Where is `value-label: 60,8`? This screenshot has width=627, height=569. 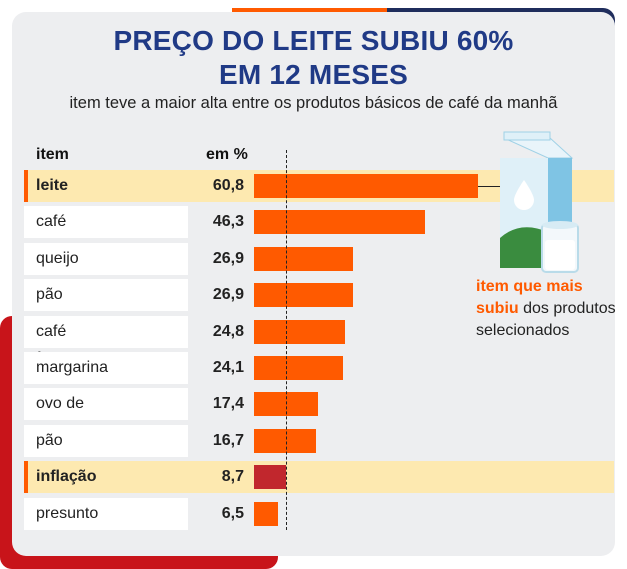
value-label: 60,8 is located at coordinates (228, 185).